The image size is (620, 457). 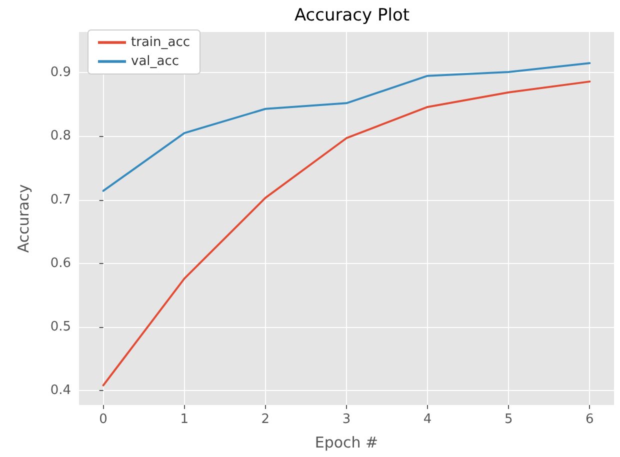 I want to click on legend-label: val_acc, so click(x=155, y=61).